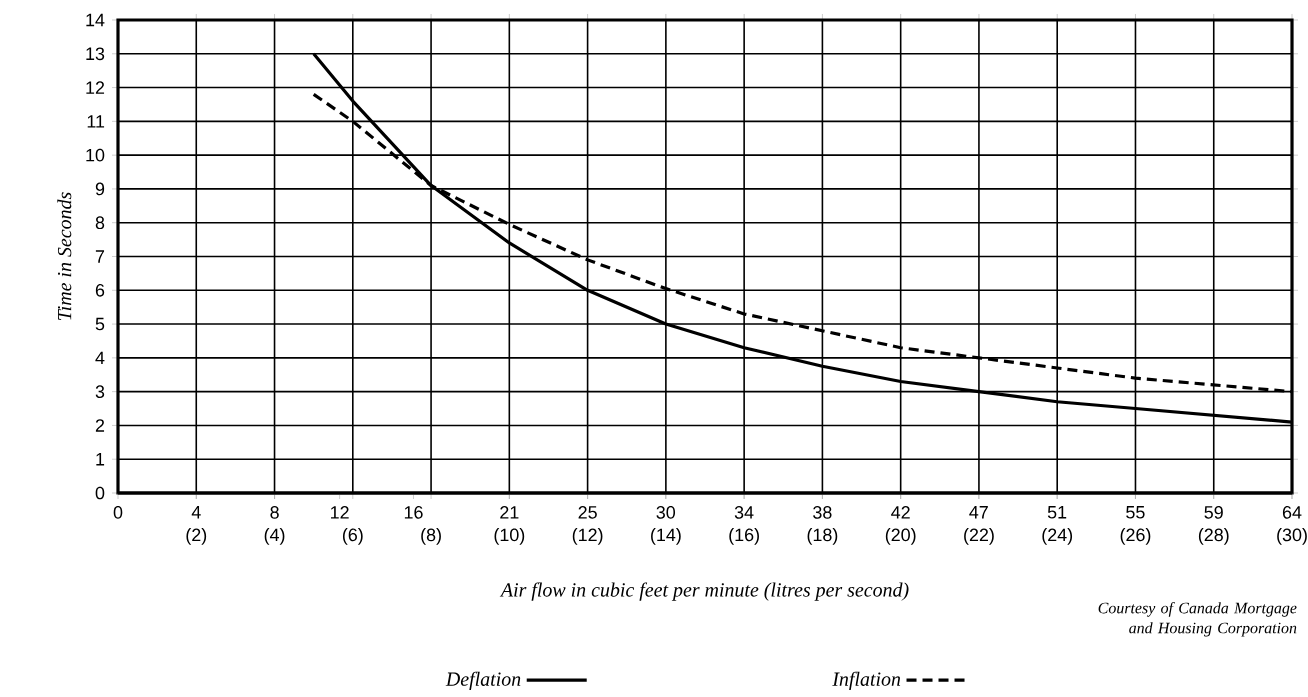 The height and width of the screenshot is (697, 1308). Describe the element at coordinates (744, 536) in the screenshot. I see `x-tick-label: (16)` at that location.